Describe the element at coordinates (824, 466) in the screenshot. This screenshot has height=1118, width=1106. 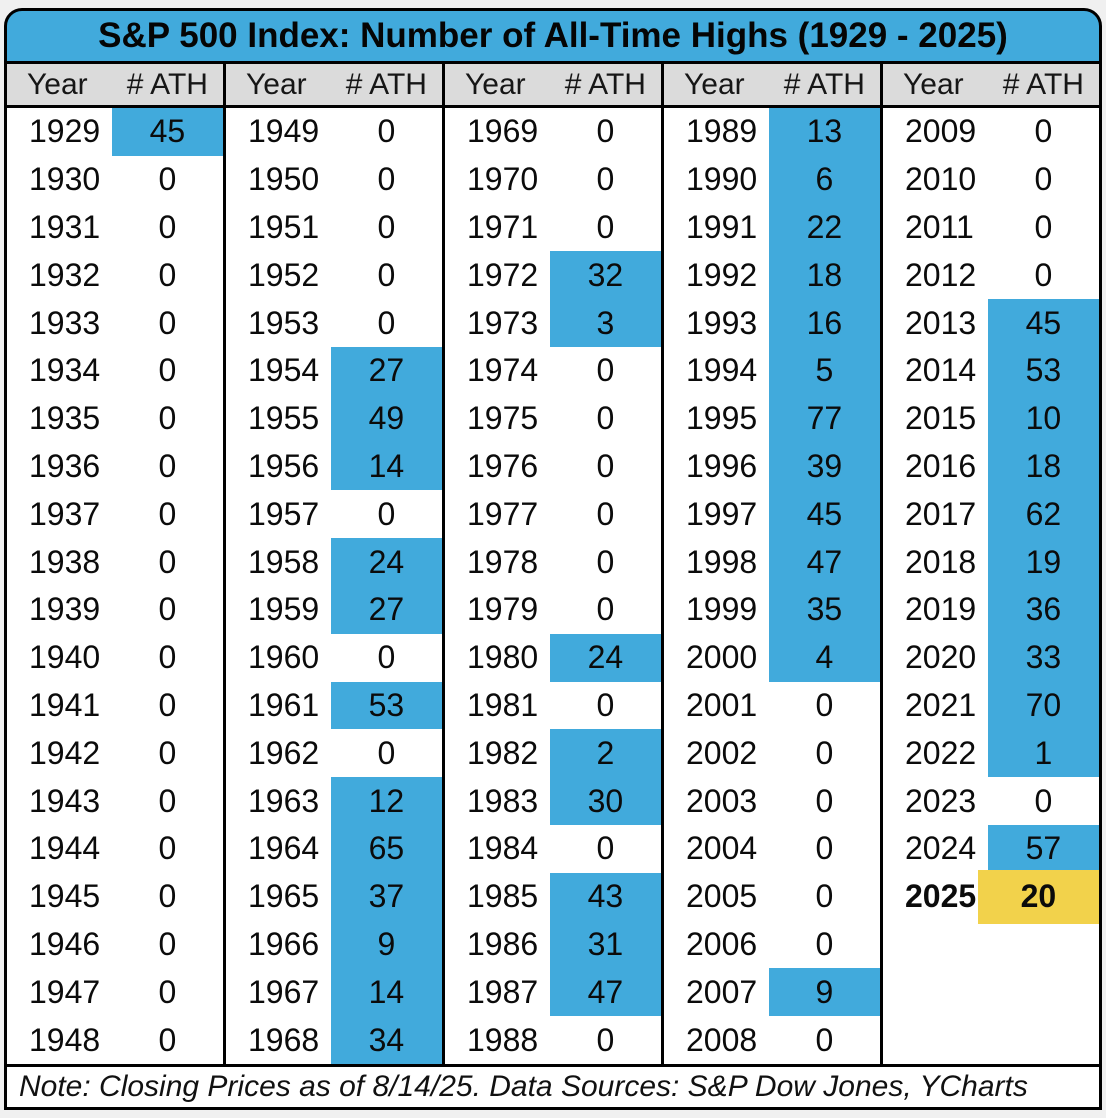
I see `ath-cell: 39` at that location.